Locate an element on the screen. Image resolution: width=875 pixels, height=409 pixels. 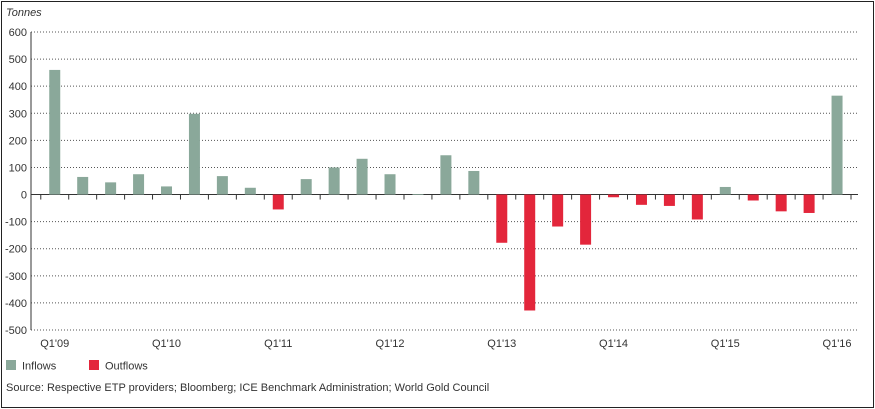
legend-inflows-swatch is located at coordinates (11, 365).